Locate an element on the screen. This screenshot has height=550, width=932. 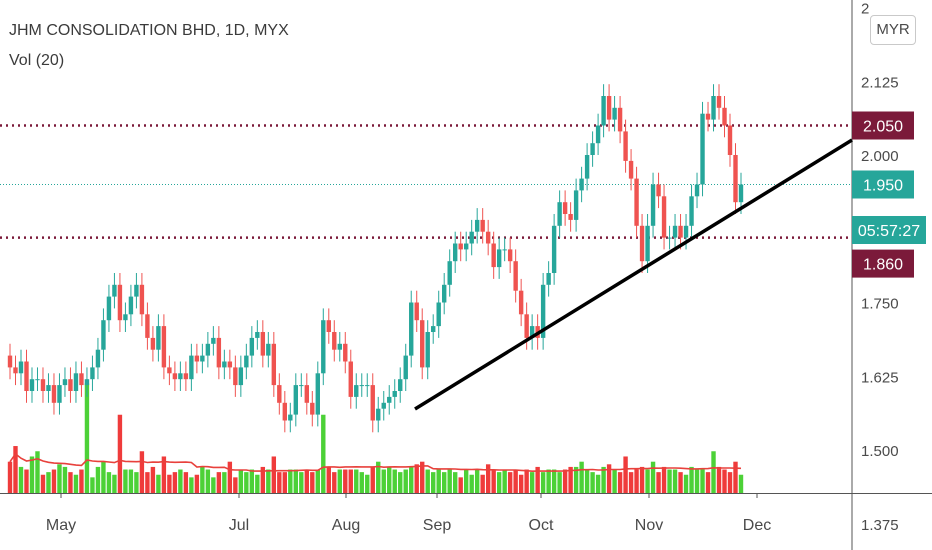
support-price-label: 1.860 is located at coordinates (883, 265).